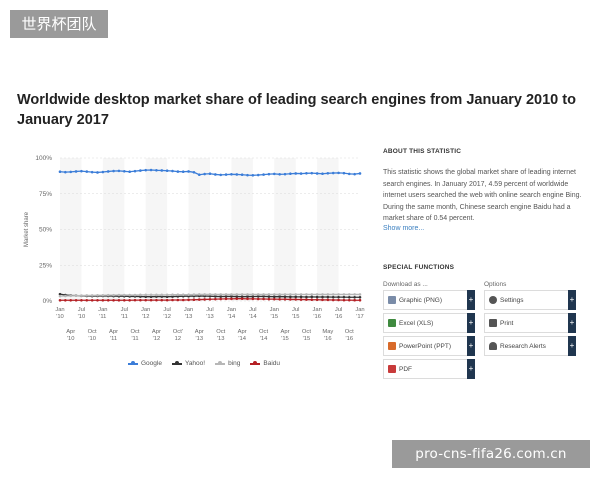  I want to click on legend-item: Google, so click(145, 363).